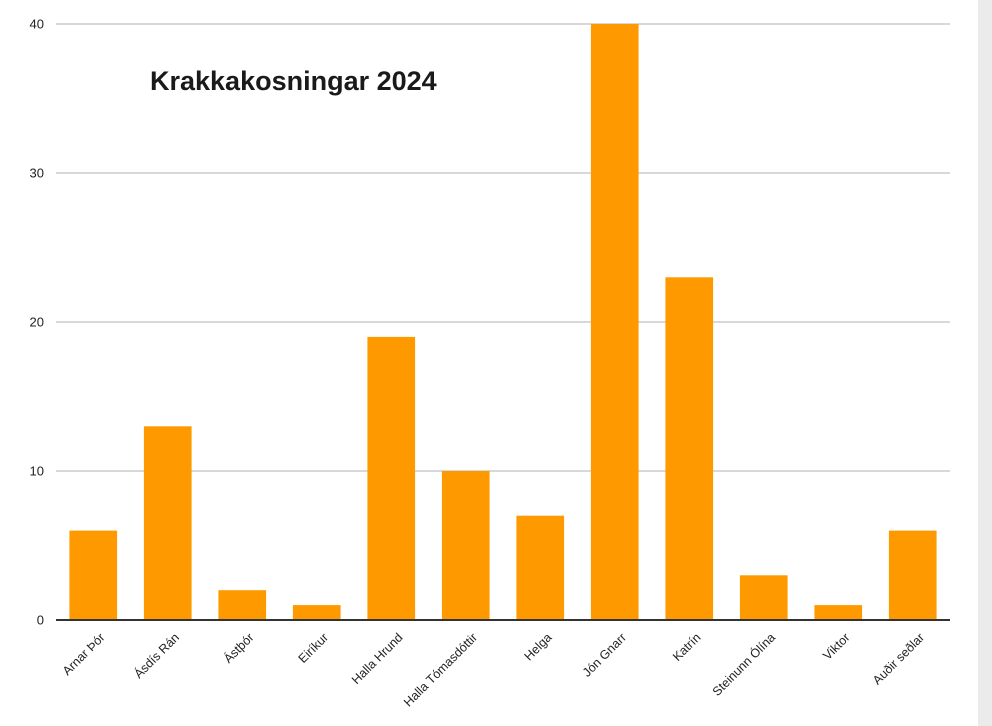  I want to click on x-tick-label: Ástþór, so click(238, 648).